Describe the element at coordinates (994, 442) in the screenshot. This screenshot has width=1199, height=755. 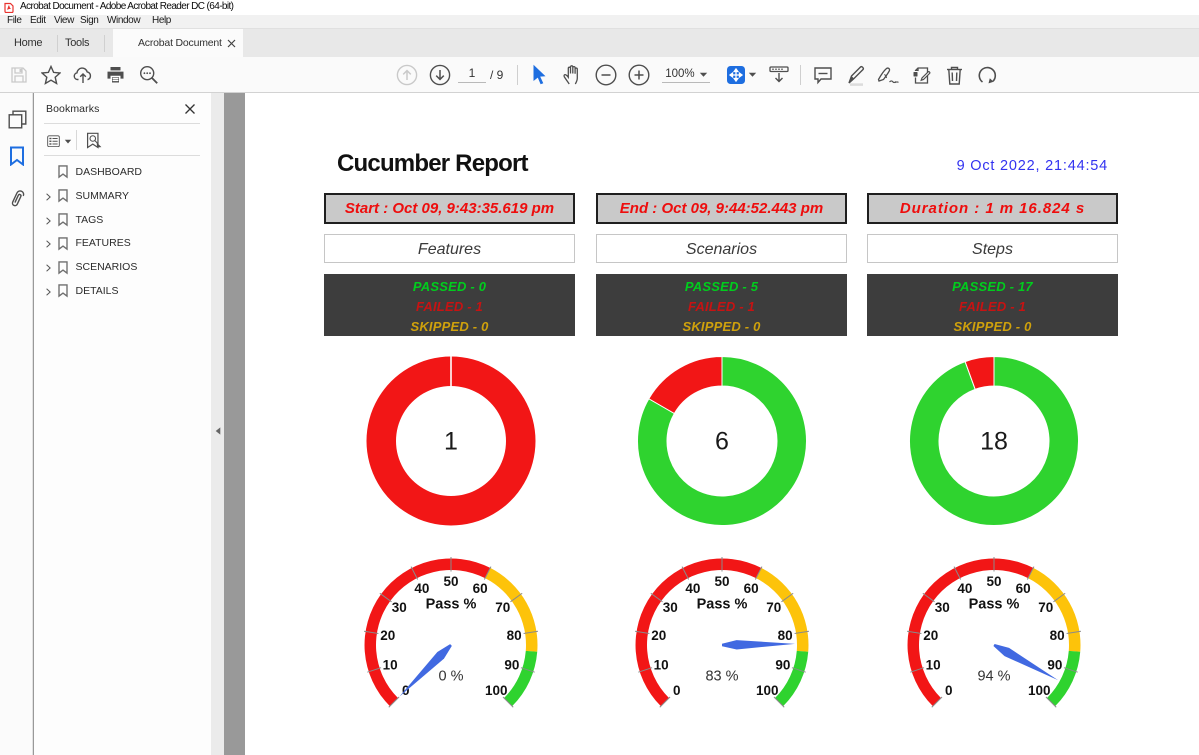
I see `svg-text: 18` at that location.